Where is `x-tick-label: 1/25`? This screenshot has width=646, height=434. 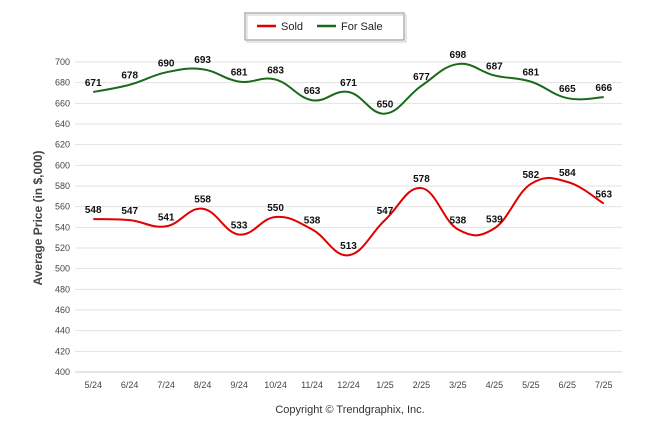 x-tick-label: 1/25 is located at coordinates (385, 385).